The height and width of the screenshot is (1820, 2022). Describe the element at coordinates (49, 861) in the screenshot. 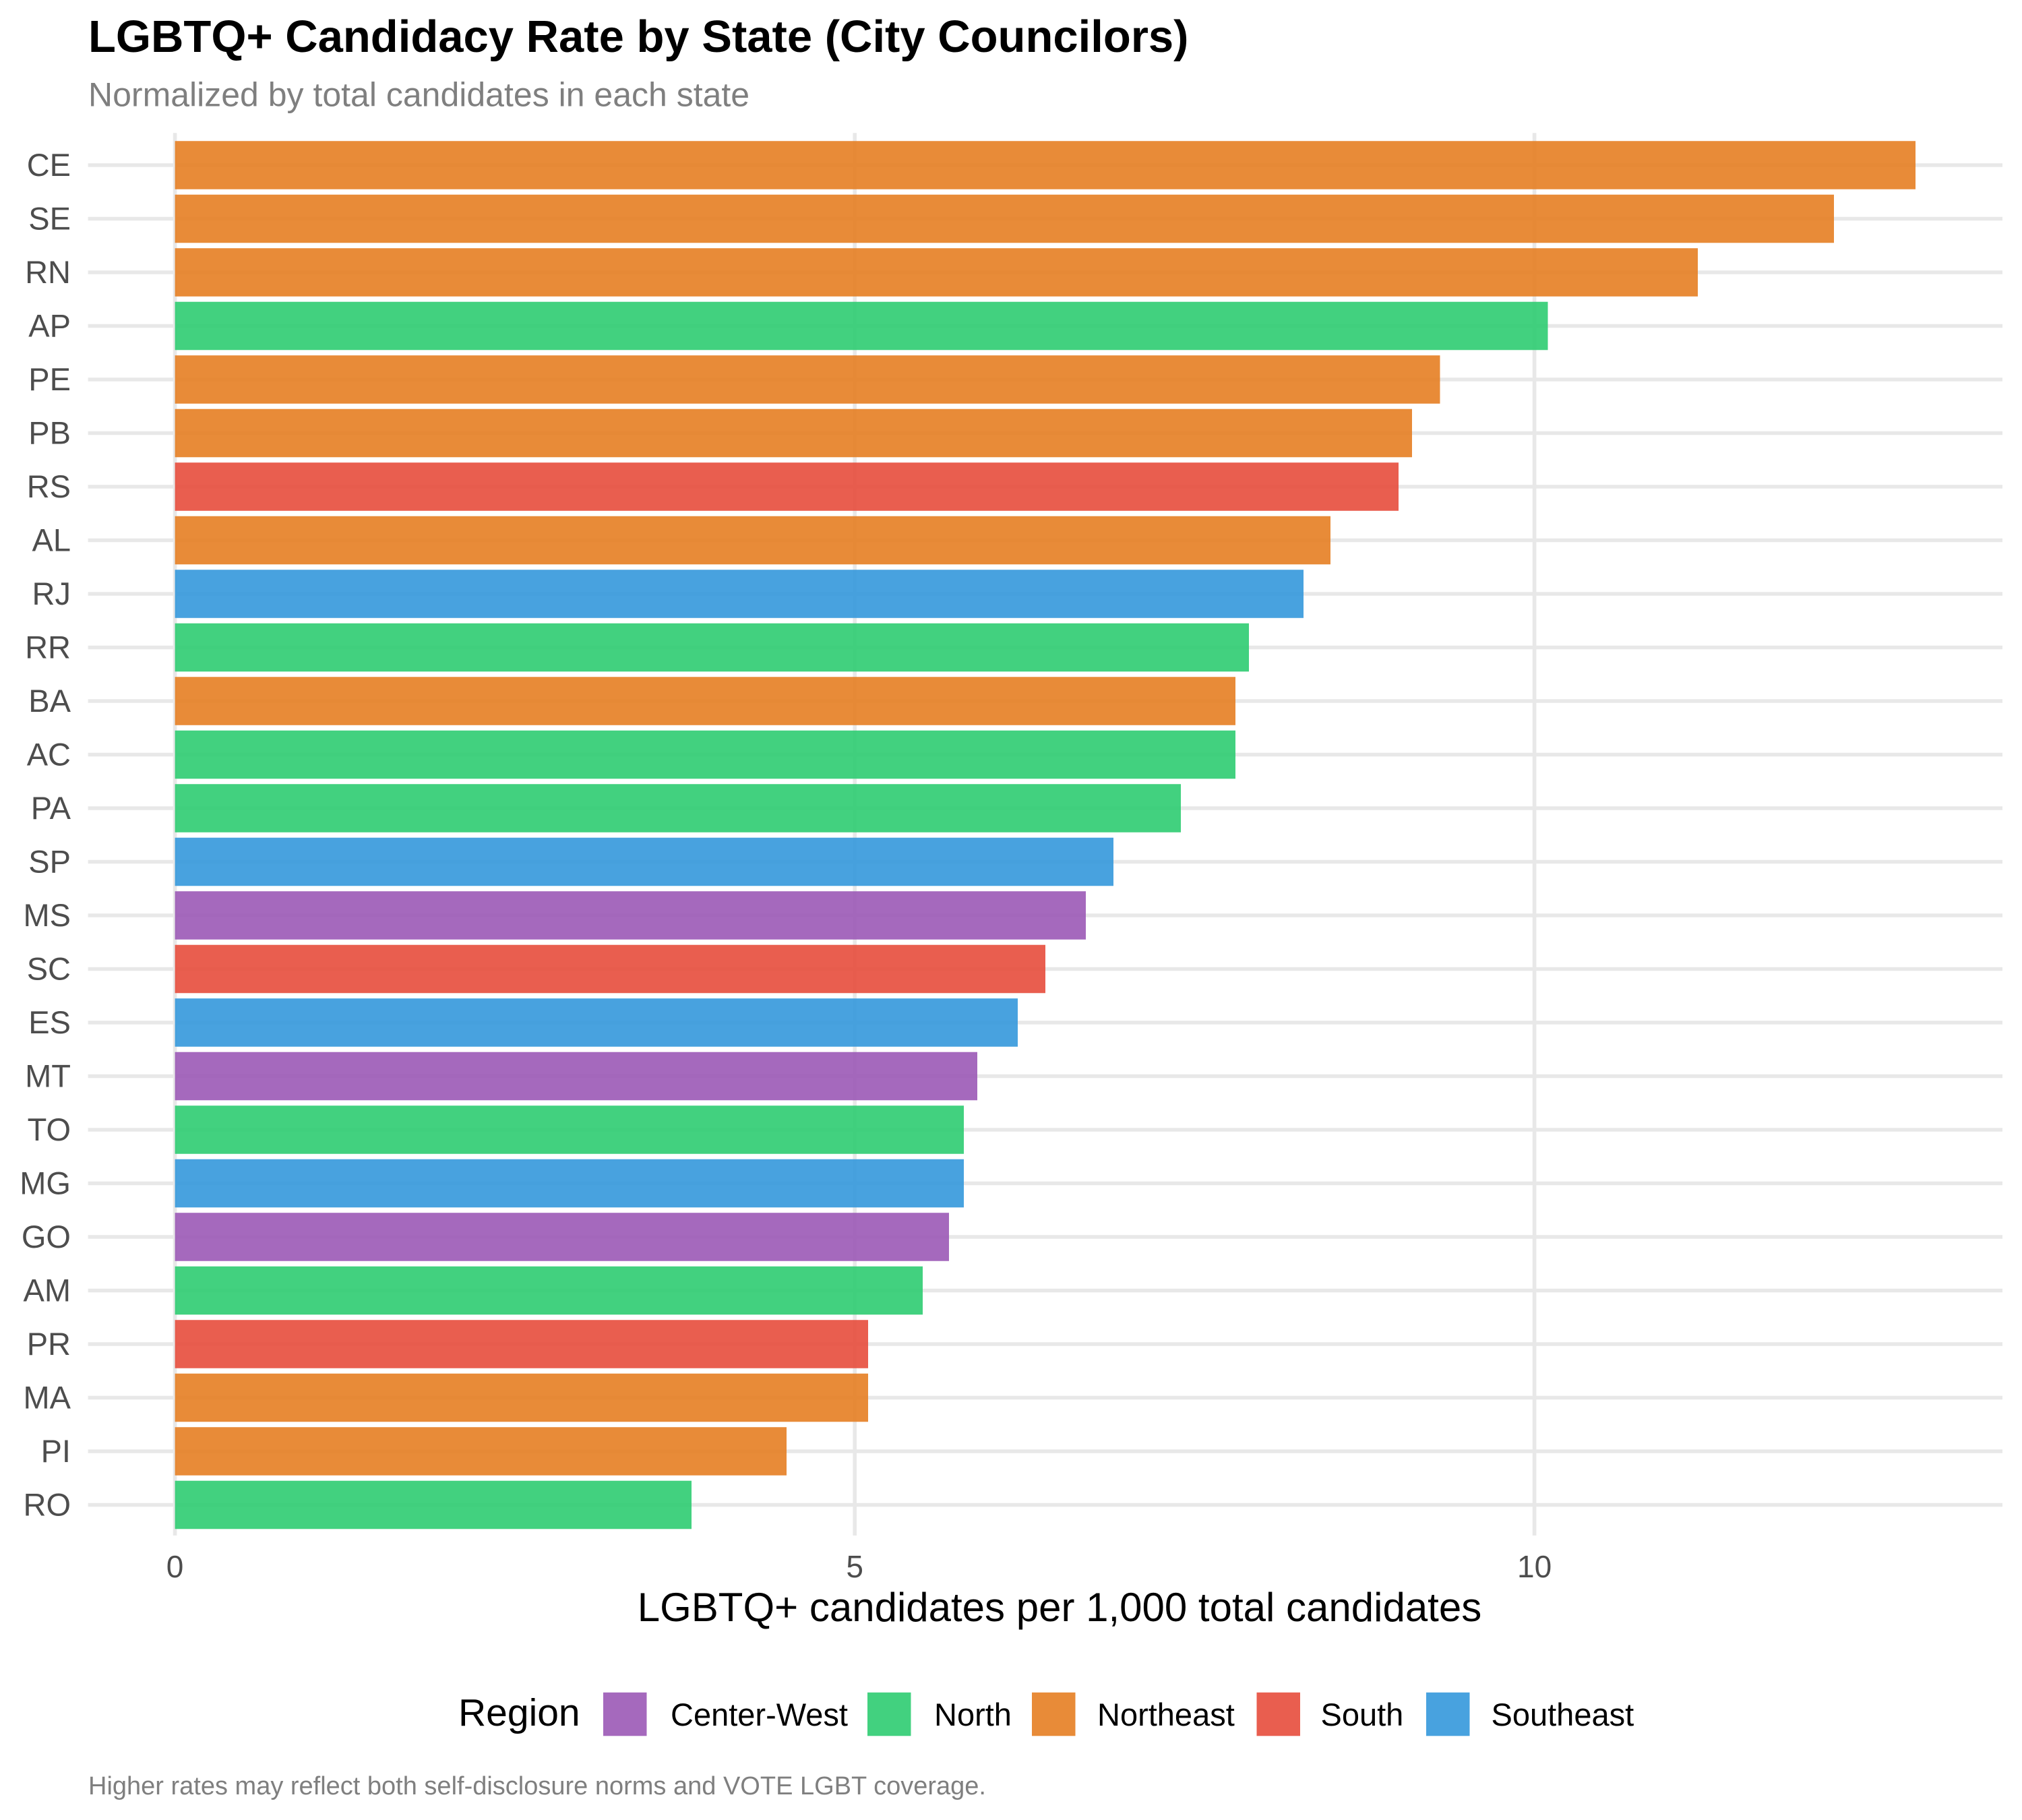

I see `svg-text: SP` at that location.